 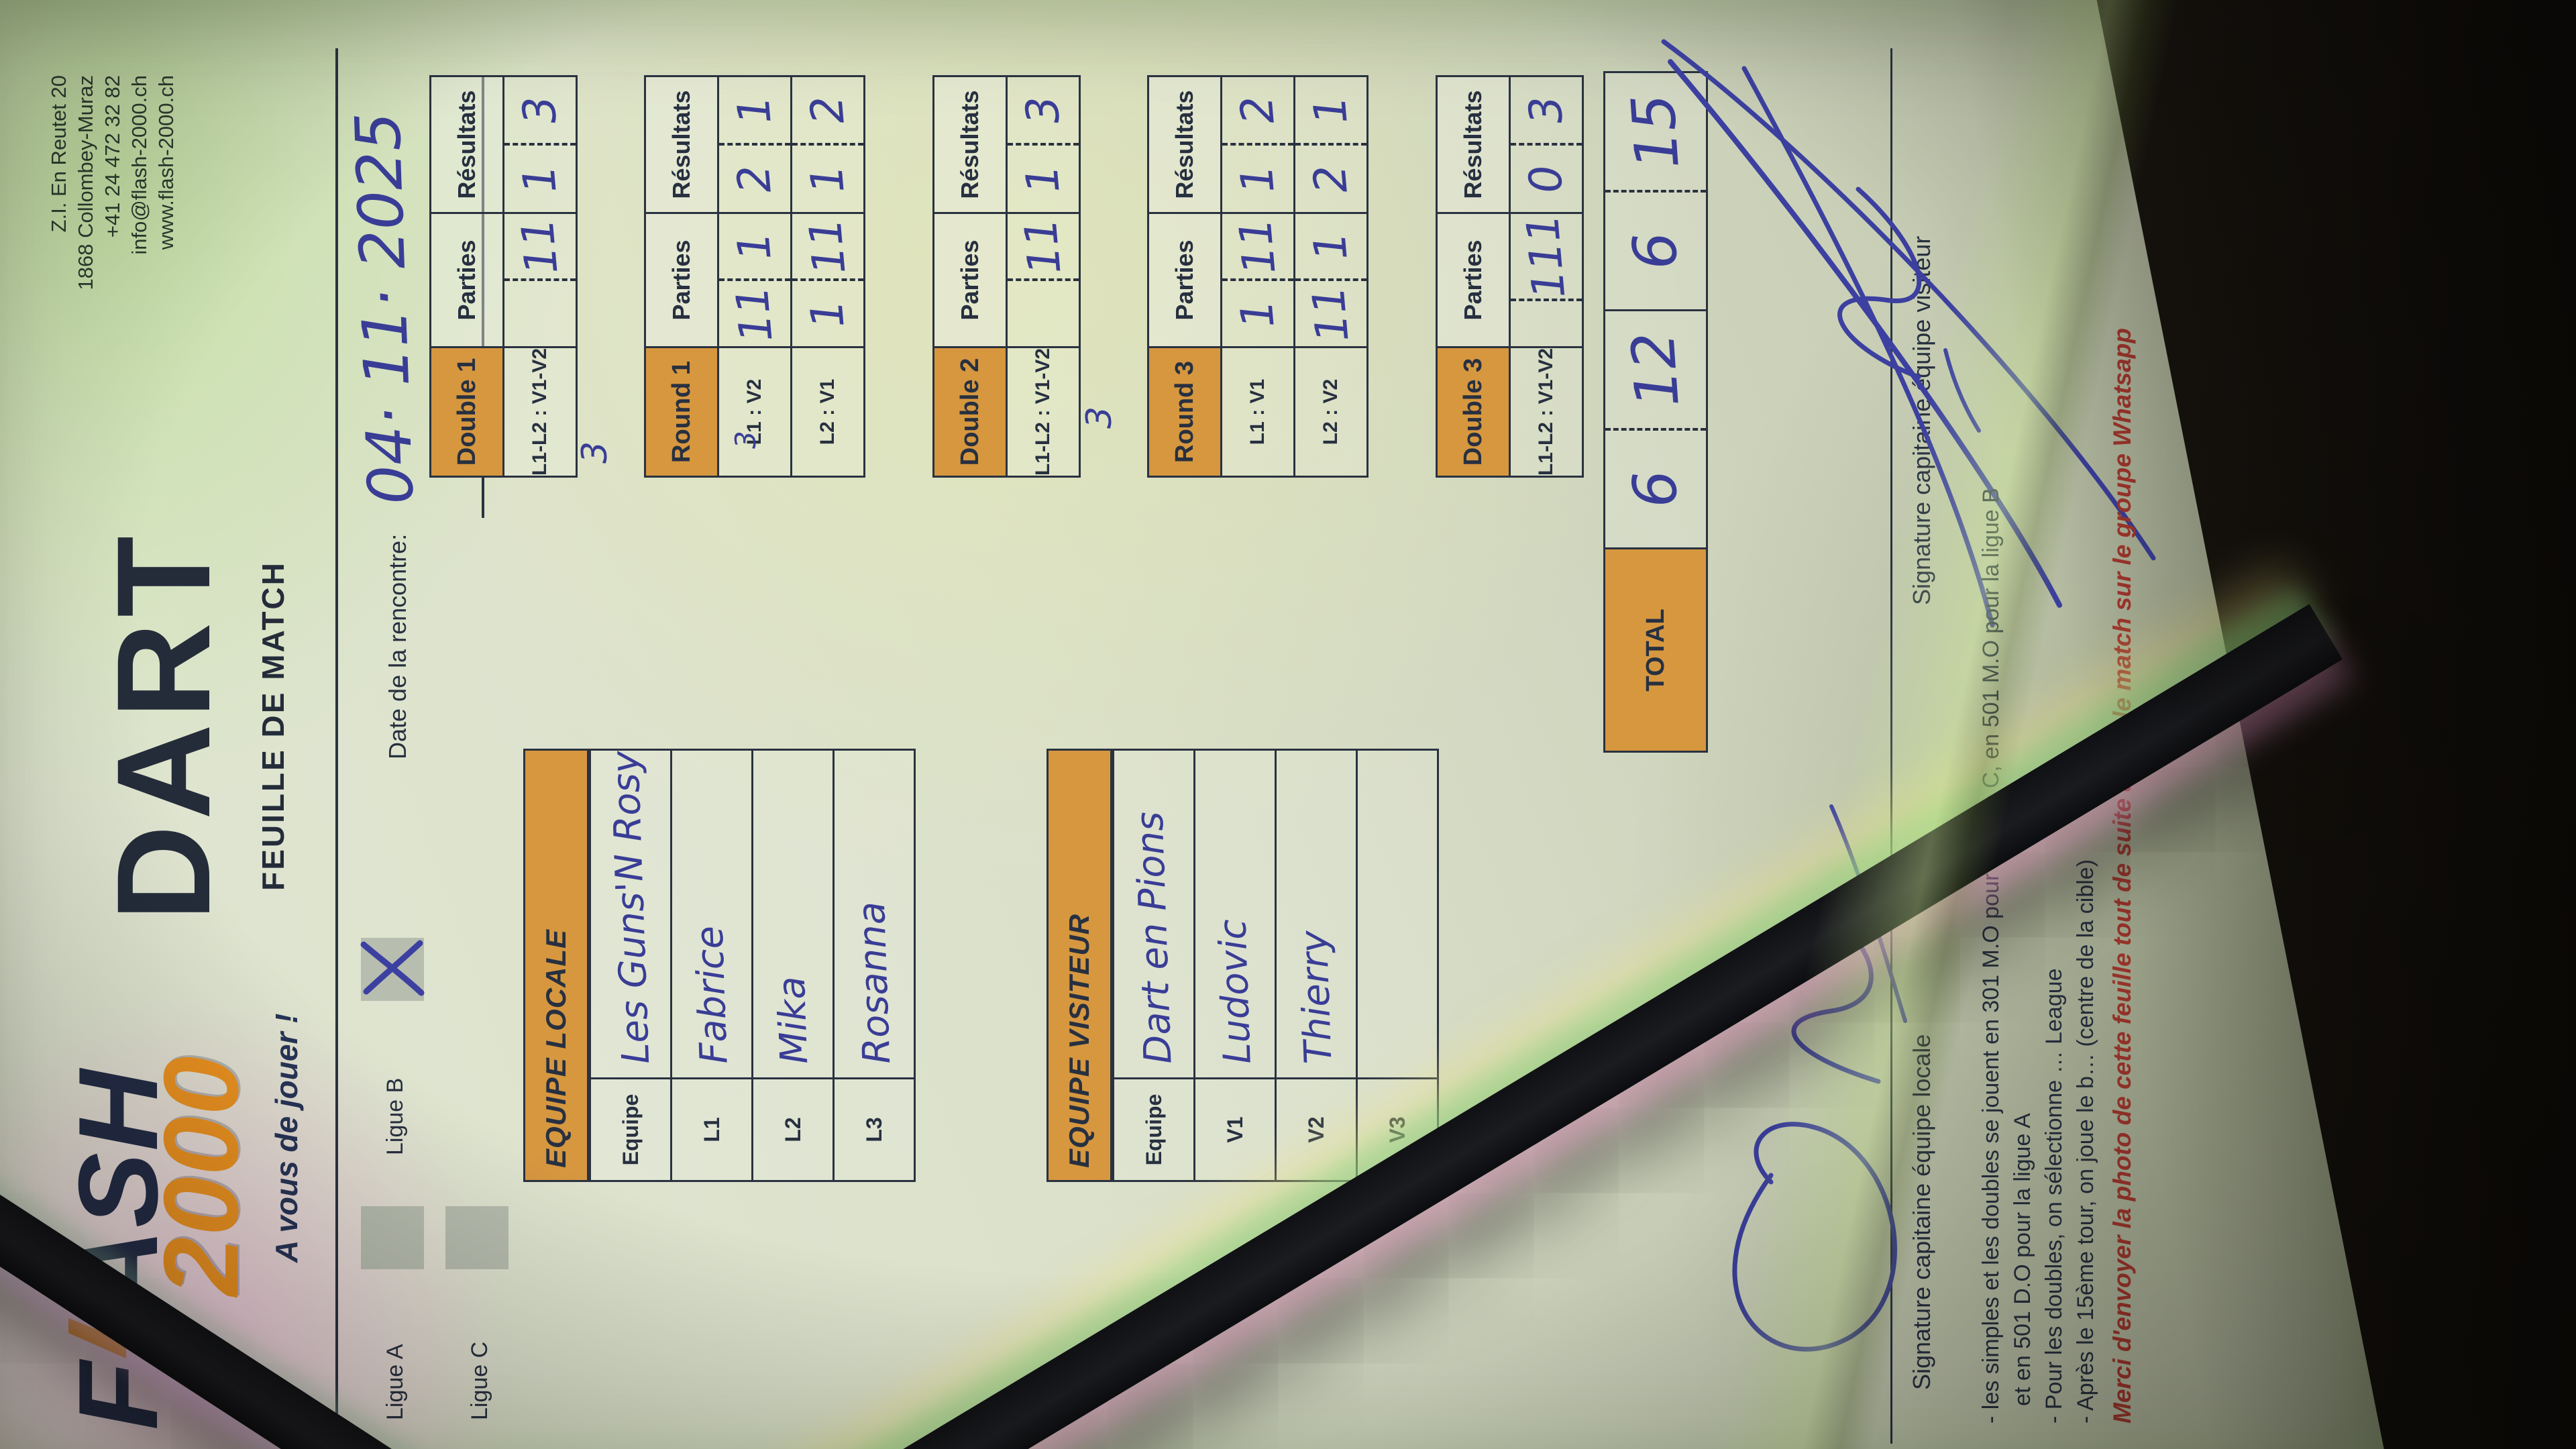 What do you see at coordinates (712, 995) in the screenshot?
I see `handwritten-player-name: Fabrice` at bounding box center [712, 995].